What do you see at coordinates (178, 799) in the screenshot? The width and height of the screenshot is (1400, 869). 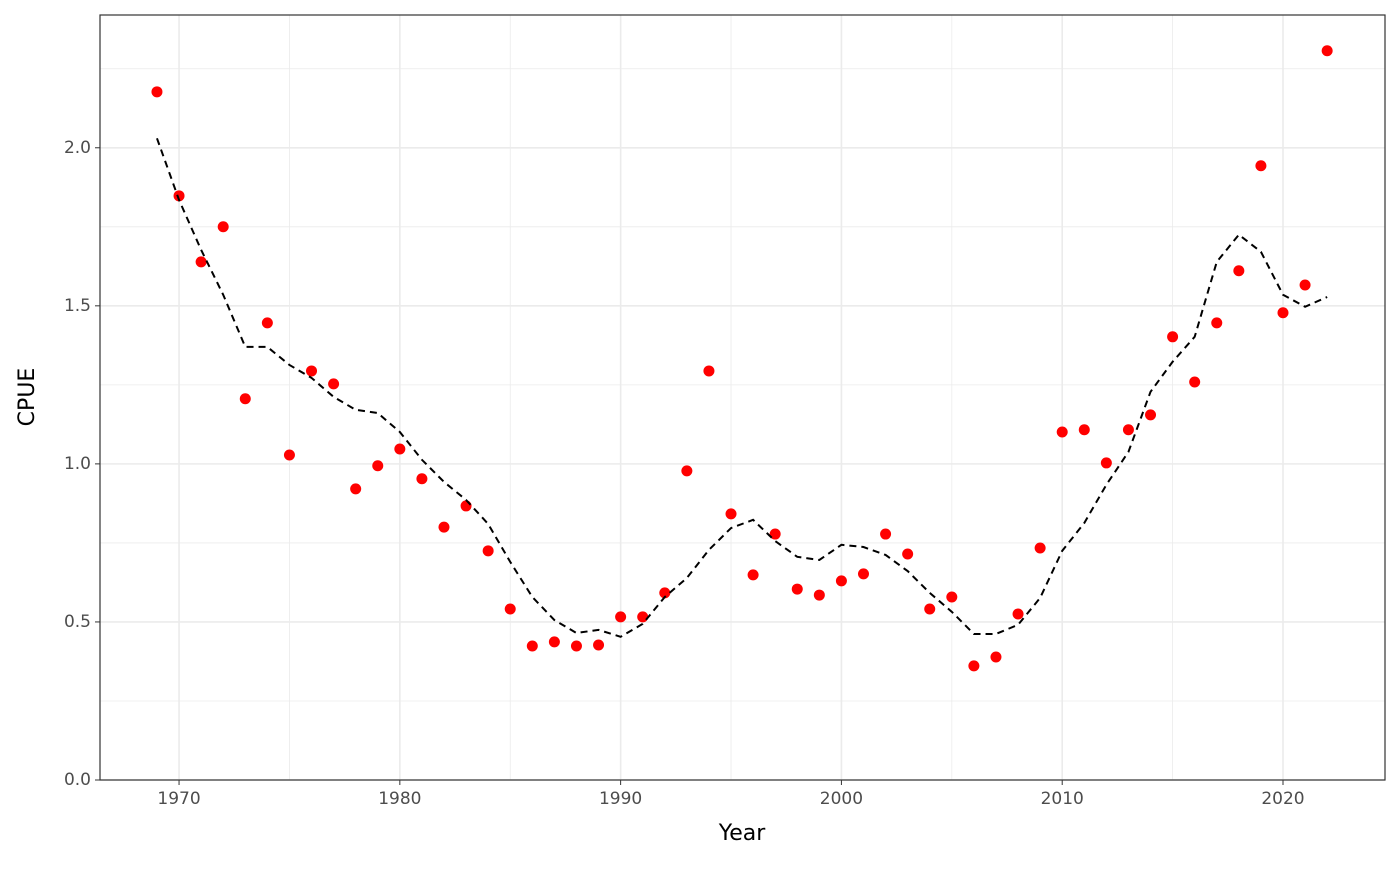 I see `x-tick-label: 1970` at bounding box center [178, 799].